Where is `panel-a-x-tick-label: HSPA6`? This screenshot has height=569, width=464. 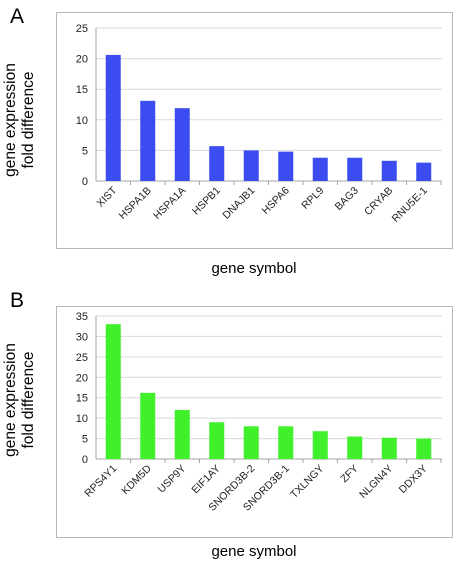 panel-a-x-tick-label: HSPA6 is located at coordinates (276, 201).